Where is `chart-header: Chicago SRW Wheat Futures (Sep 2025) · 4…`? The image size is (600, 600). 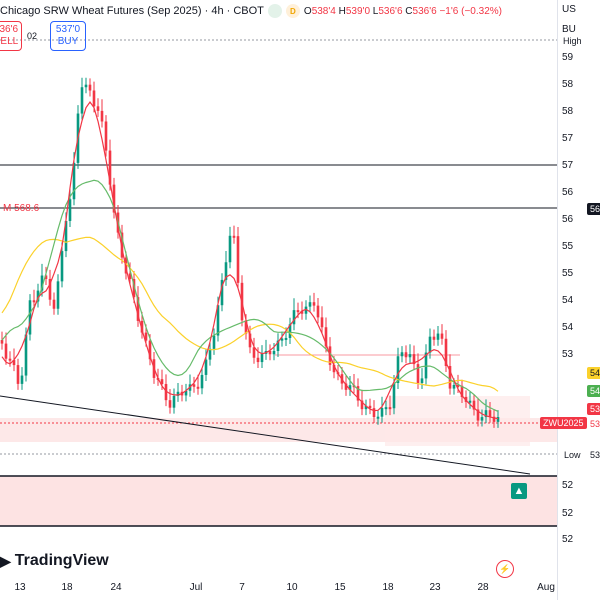
chart-header: Chicago SRW Wheat Futures (Sep 2025) · 4… is located at coordinates (251, 11).